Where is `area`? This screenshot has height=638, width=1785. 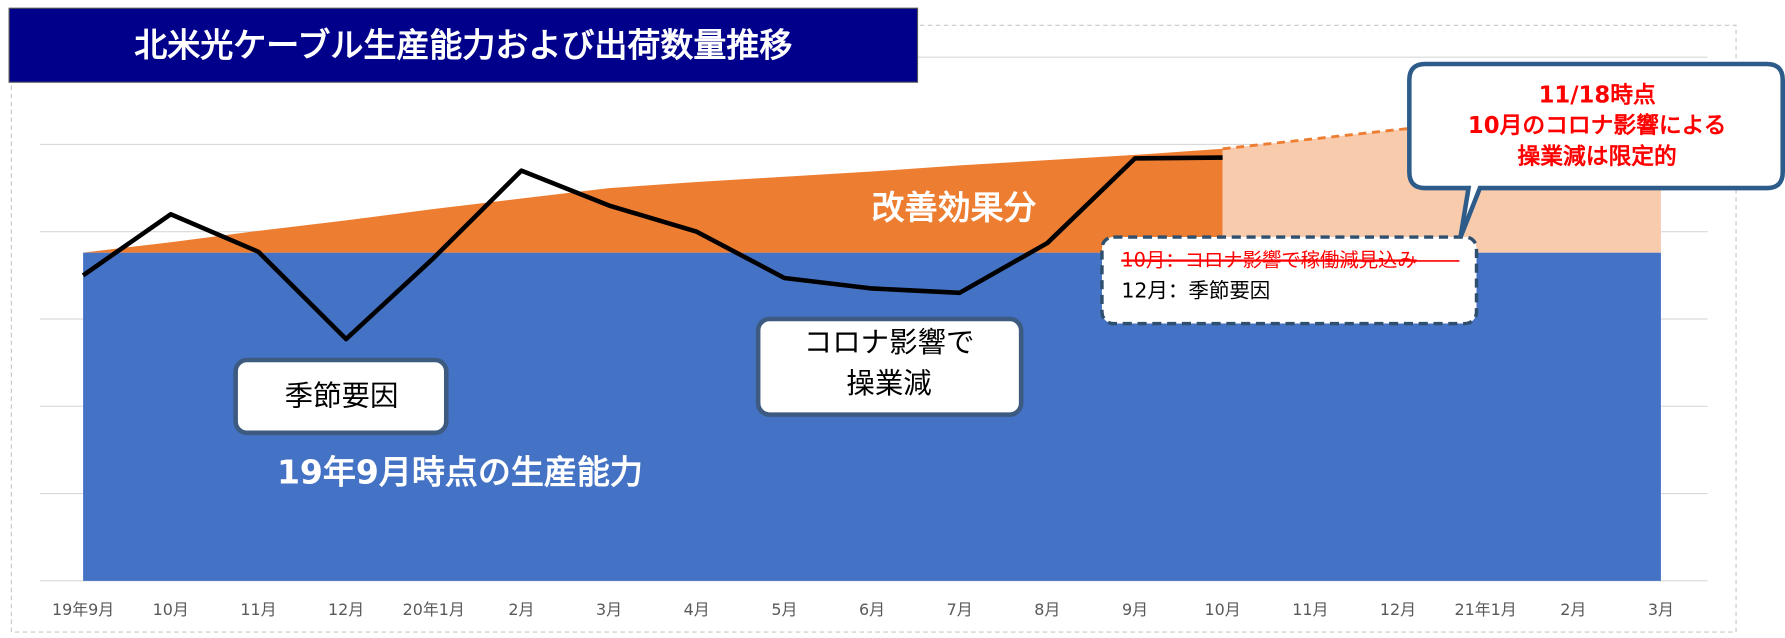
area is located at coordinates (653, 200).